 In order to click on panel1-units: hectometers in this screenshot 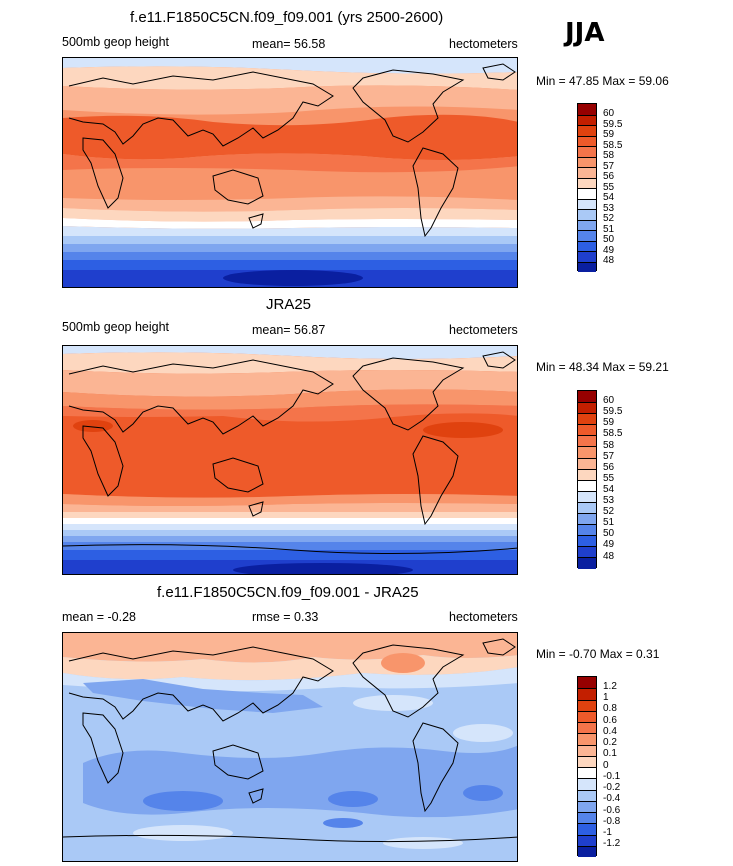, I will do `click(483, 44)`.